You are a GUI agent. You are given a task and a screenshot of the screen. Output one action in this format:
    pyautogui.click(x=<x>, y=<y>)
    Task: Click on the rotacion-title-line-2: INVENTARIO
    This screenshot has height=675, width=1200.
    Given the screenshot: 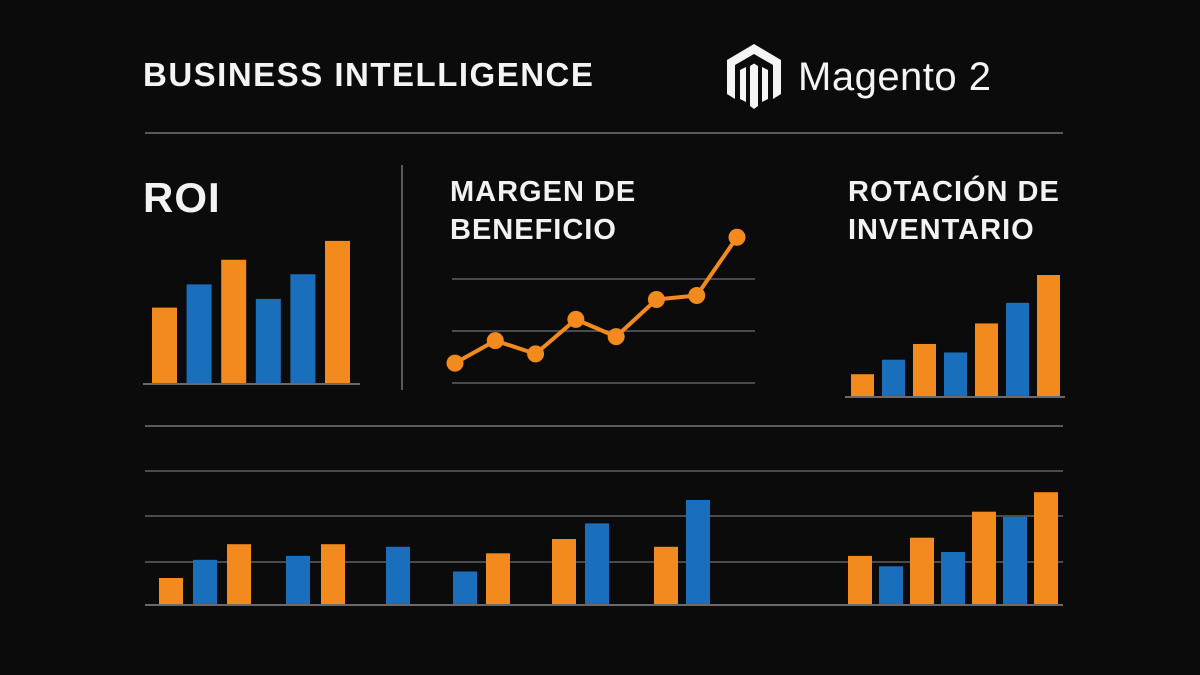 What is the action you would take?
    pyautogui.click(x=941, y=230)
    